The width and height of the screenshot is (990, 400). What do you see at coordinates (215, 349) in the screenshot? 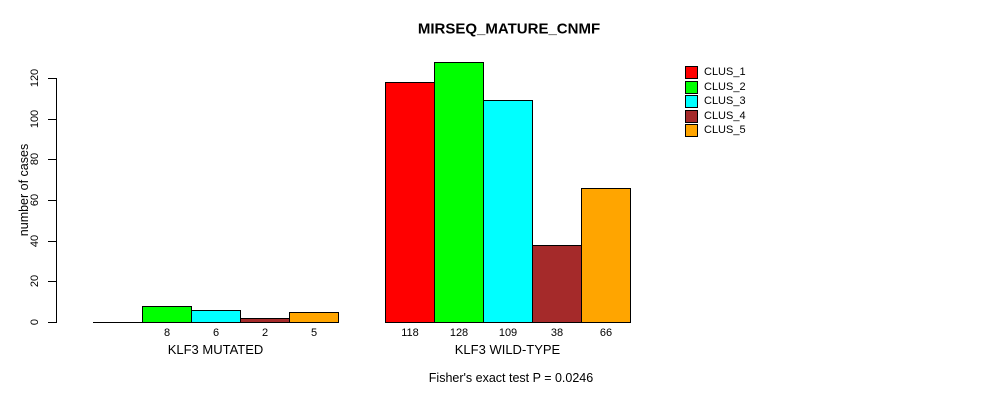
I see `group-label: KLF3 MUTATED` at bounding box center [215, 349].